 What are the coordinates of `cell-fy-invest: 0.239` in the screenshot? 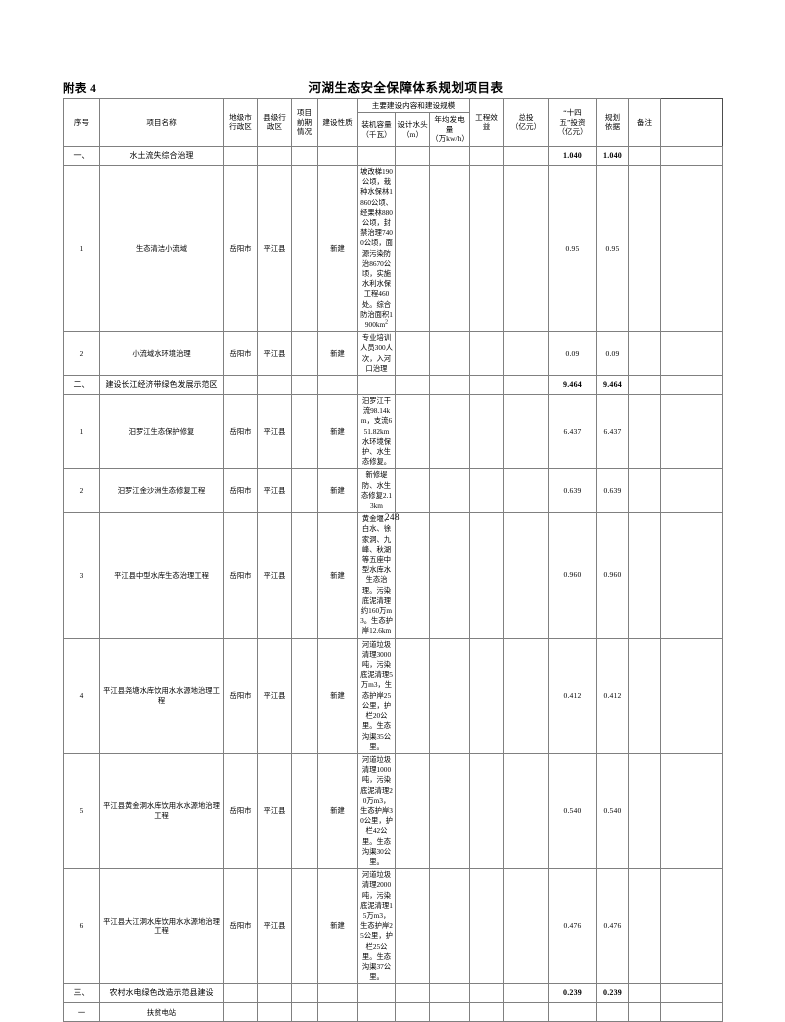 It's located at (612, 993).